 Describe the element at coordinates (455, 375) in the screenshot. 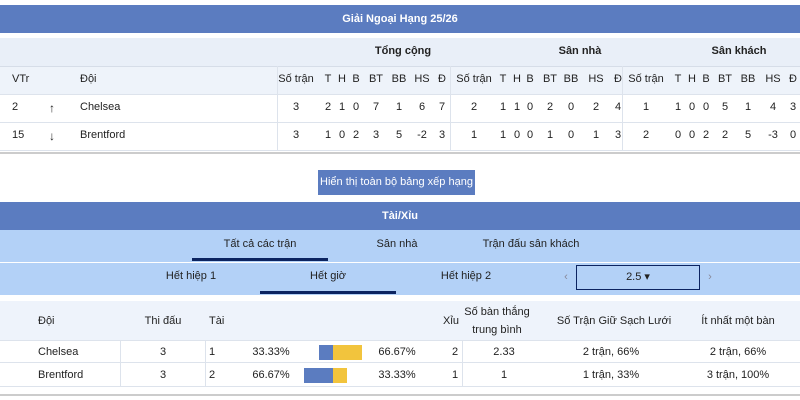

I see `under-count: 1` at that location.